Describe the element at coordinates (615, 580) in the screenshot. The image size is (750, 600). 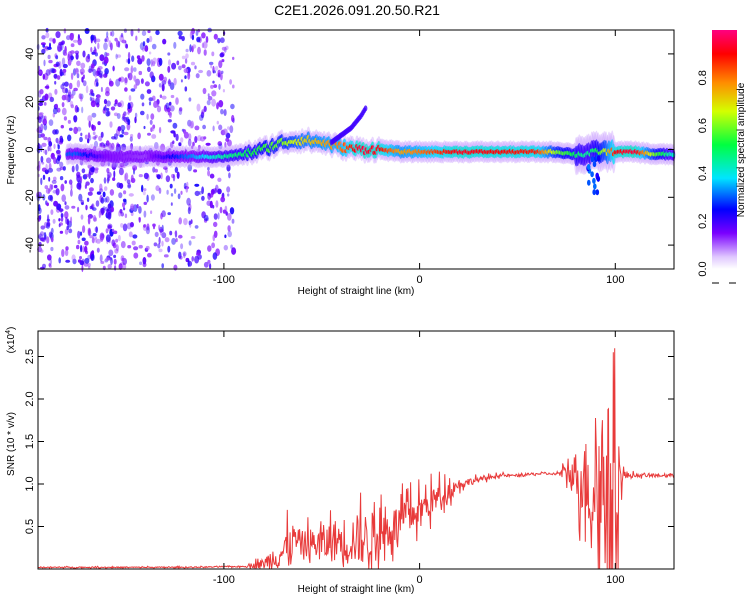
I see `x-tick-label: 100` at that location.